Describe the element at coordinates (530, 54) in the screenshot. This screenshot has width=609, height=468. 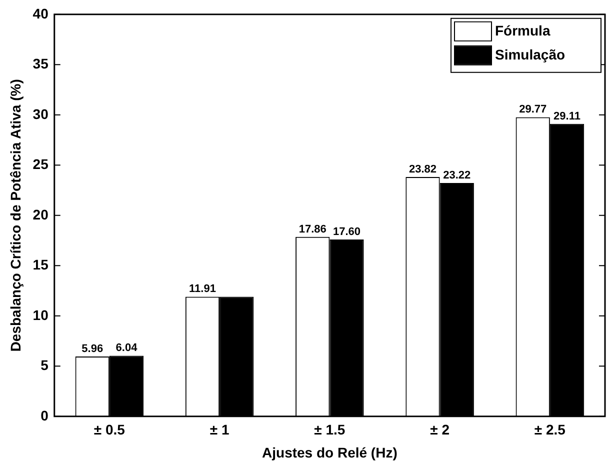
I see `legend-label: Simulação` at that location.